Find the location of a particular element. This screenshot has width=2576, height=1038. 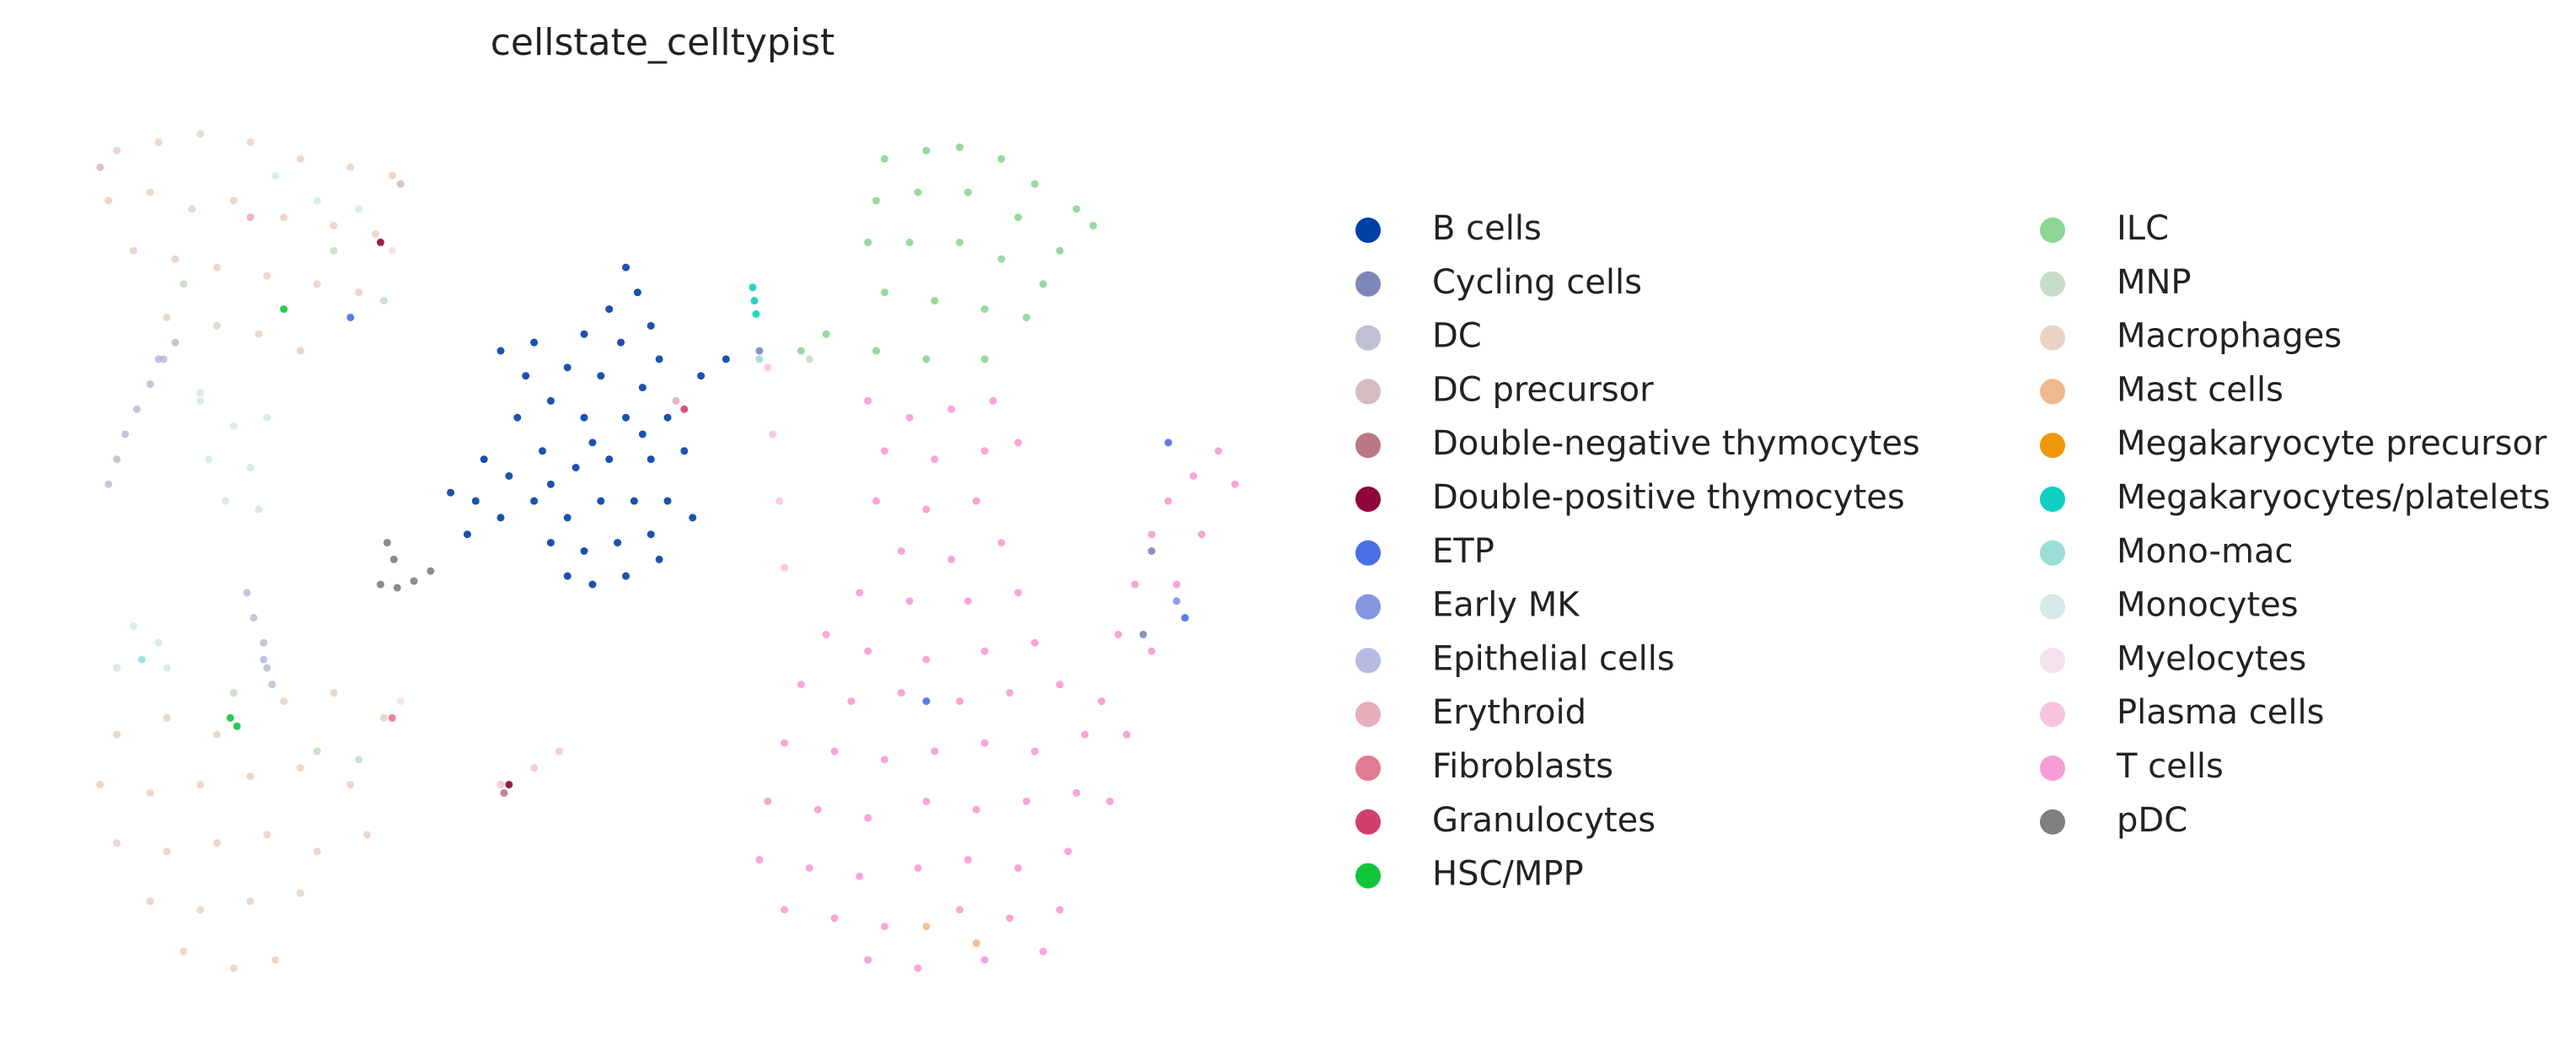

legend-label: Double-negative thymocytes is located at coordinates (1676, 443).